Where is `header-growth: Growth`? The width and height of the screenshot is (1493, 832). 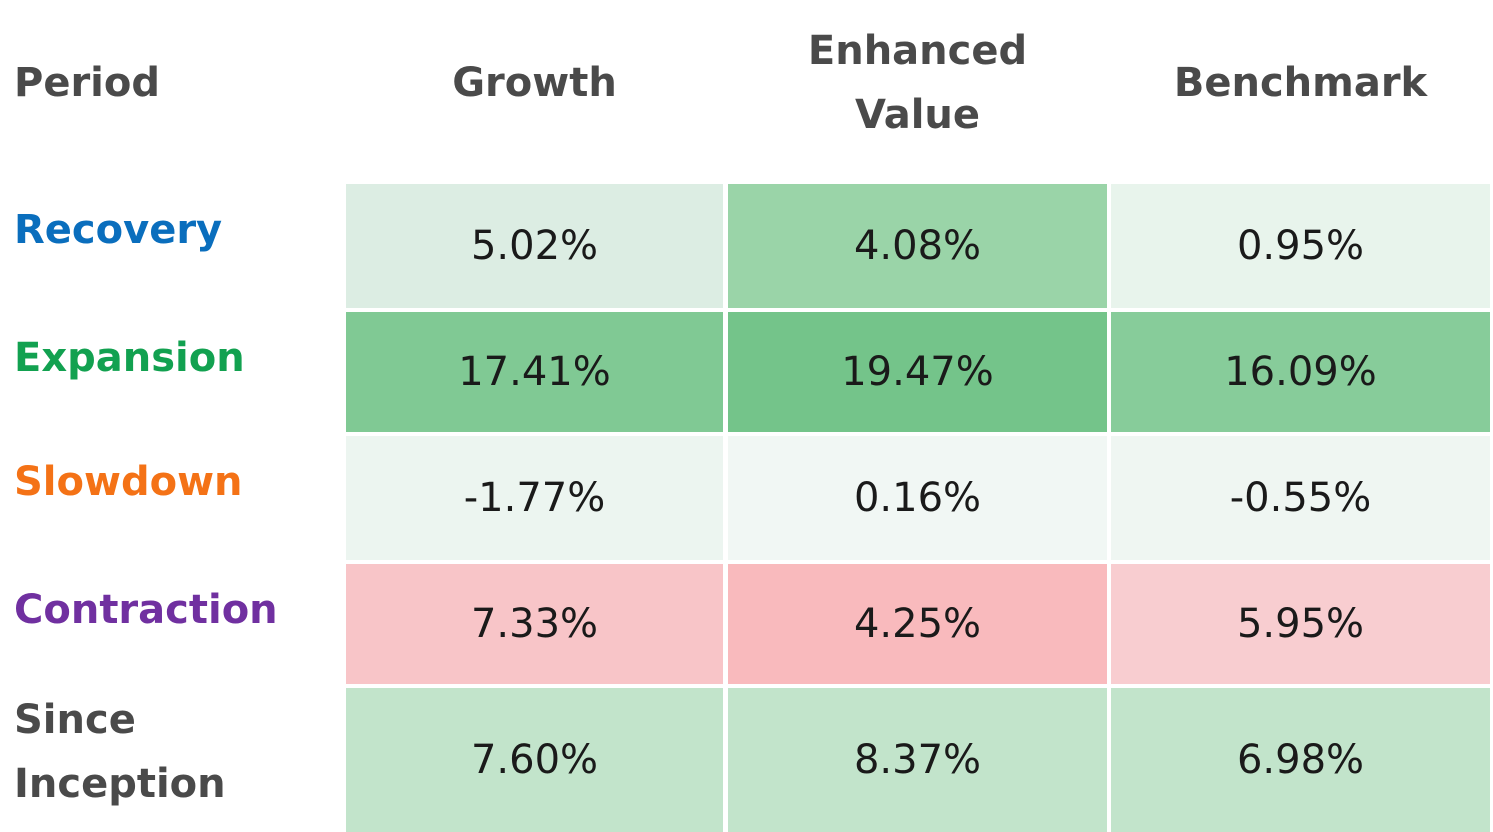
header-growth: Growth is located at coordinates (534, 83).